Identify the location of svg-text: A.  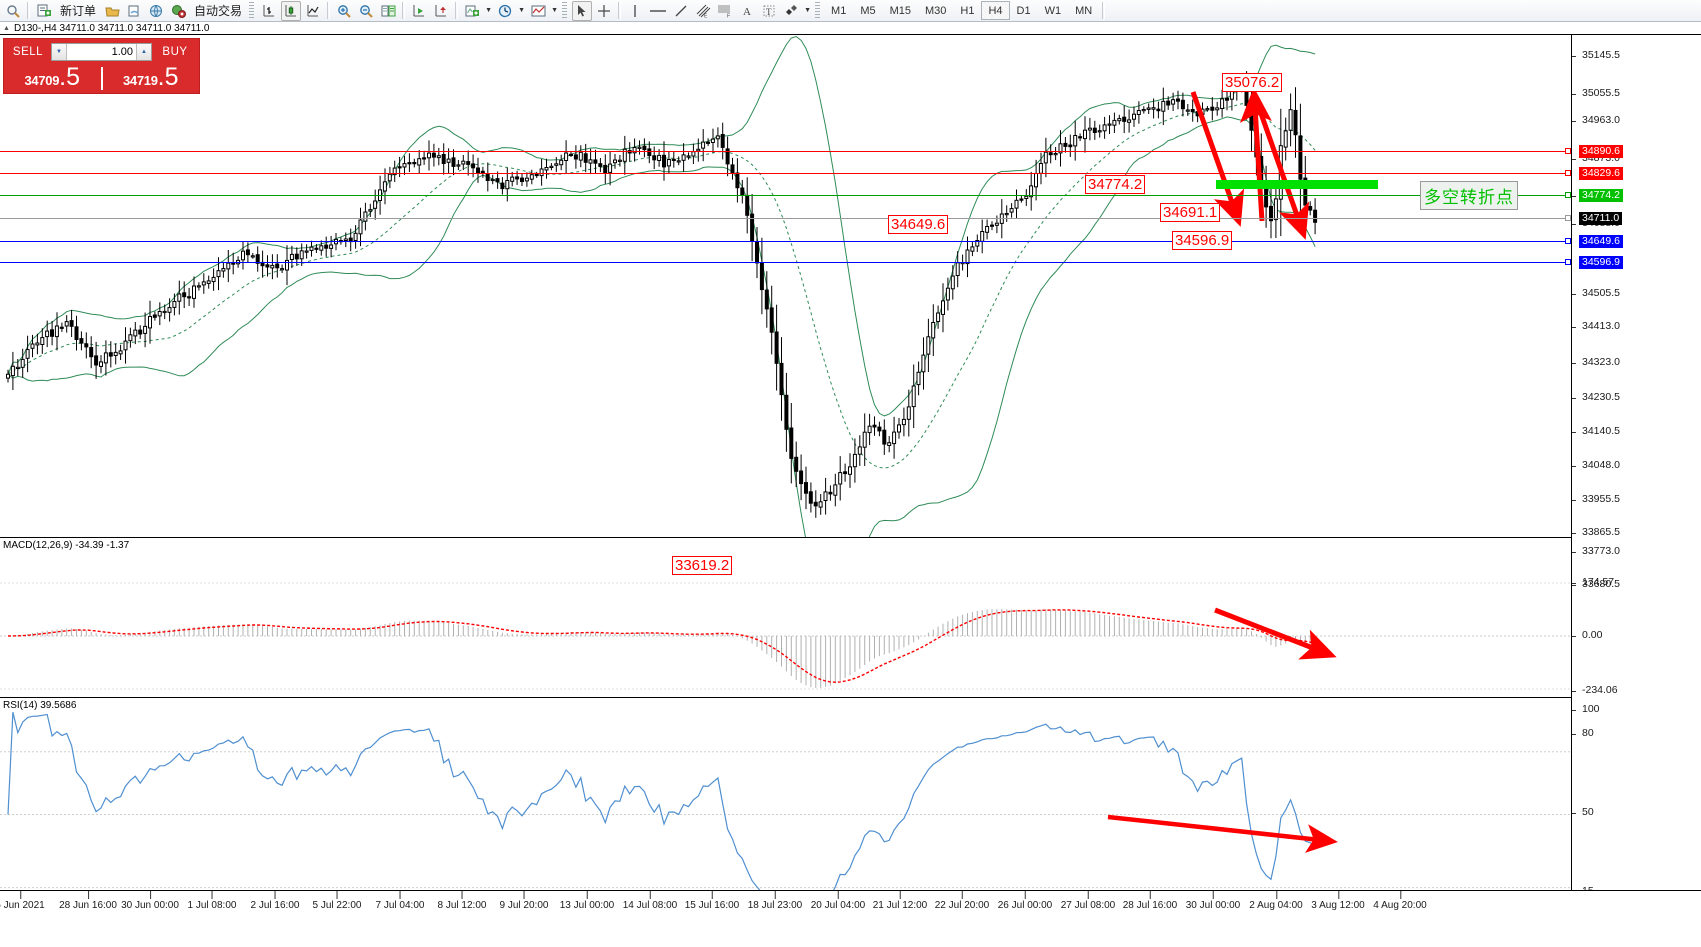
(747, 12).